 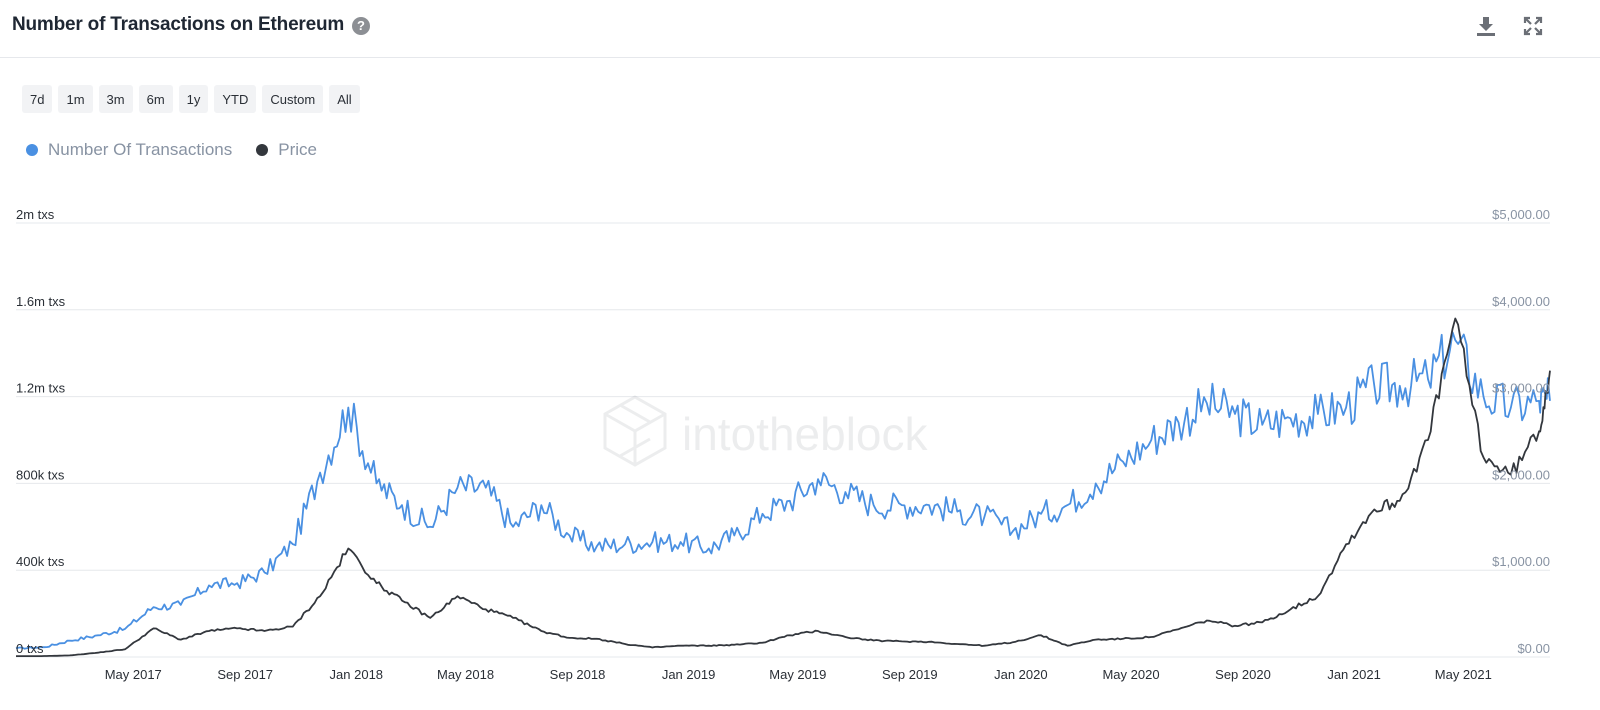 What do you see at coordinates (115, 99) in the screenshot?
I see `range-button-3m: 3m` at bounding box center [115, 99].